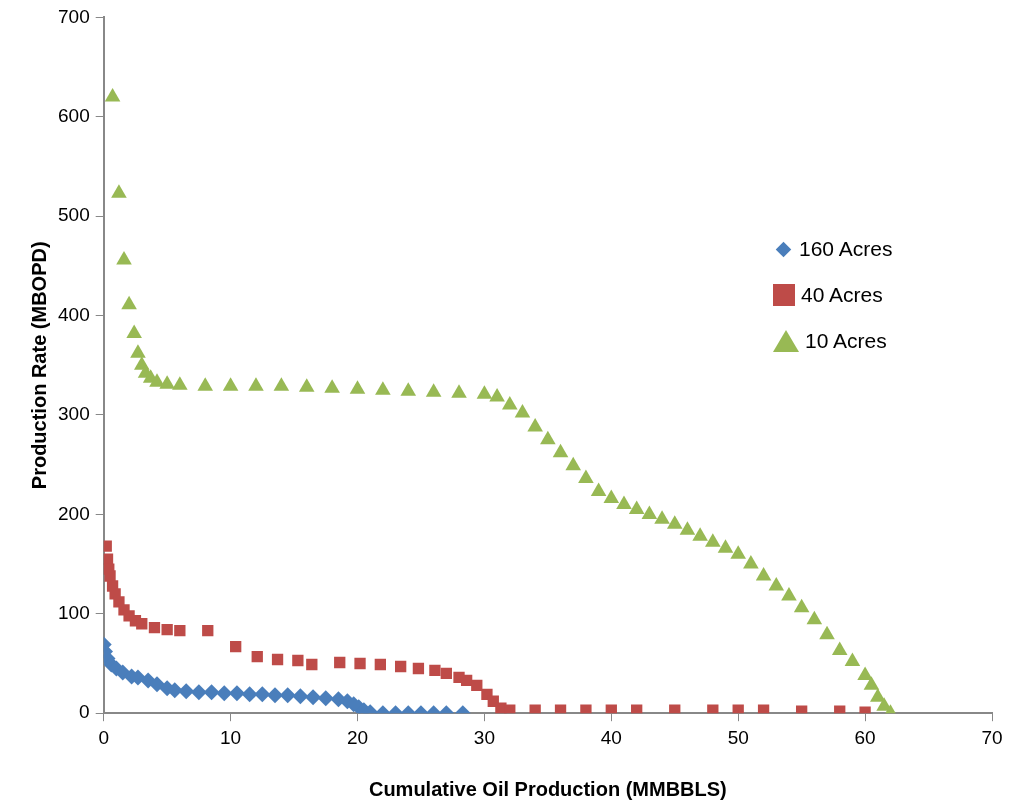  I want to click on legend-label: 10 Acres, so click(846, 341).